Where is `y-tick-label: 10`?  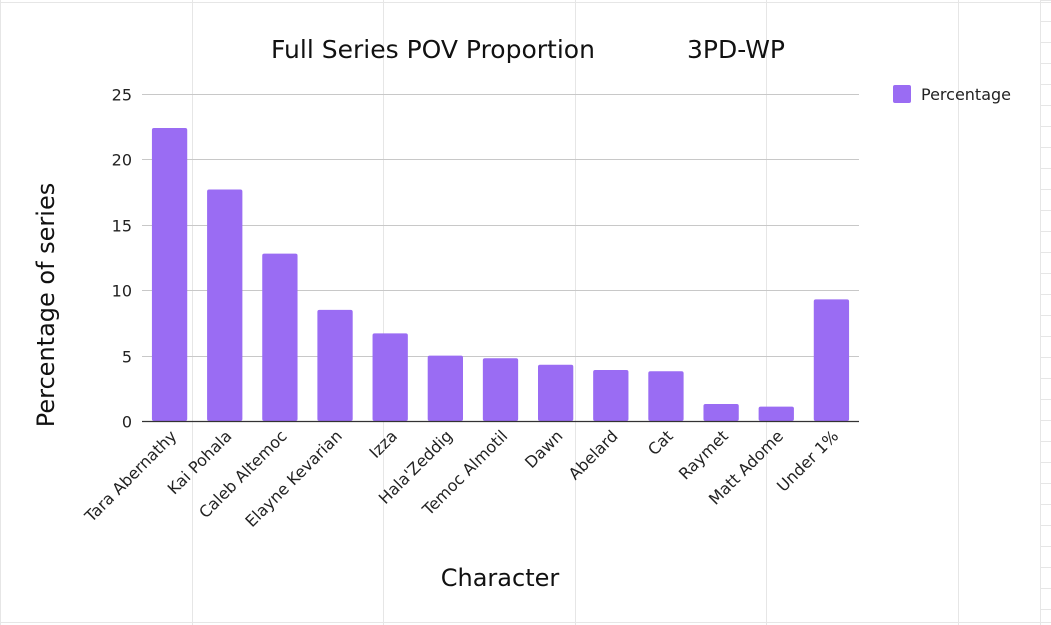 y-tick-label: 10 is located at coordinates (122, 291).